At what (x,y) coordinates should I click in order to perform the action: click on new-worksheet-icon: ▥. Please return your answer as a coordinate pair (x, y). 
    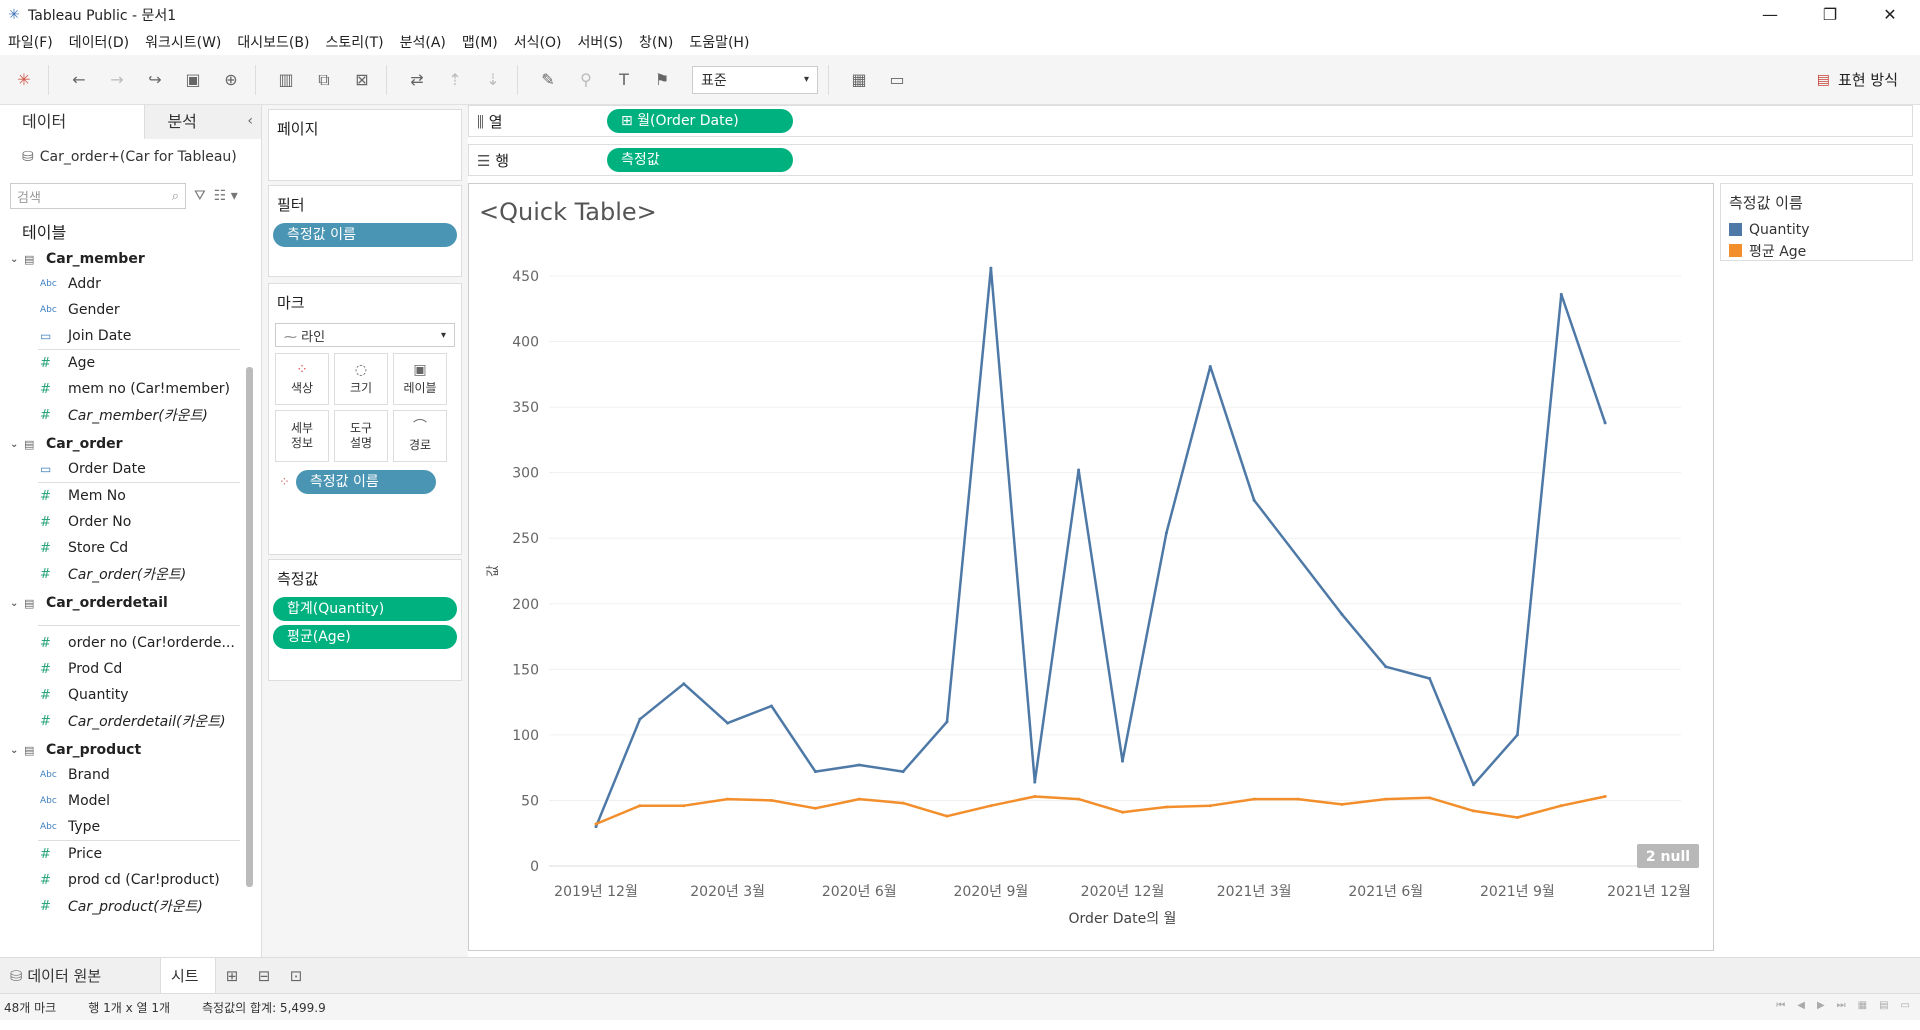
    Looking at the image, I should click on (286, 79).